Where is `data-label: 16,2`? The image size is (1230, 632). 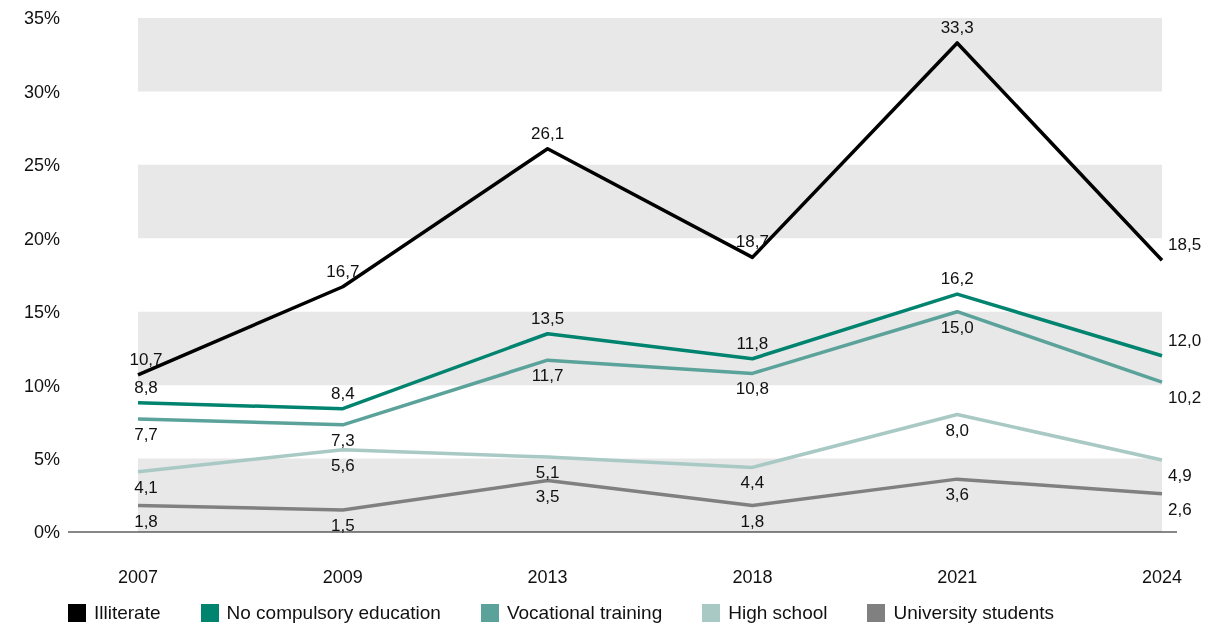
data-label: 16,2 is located at coordinates (957, 279).